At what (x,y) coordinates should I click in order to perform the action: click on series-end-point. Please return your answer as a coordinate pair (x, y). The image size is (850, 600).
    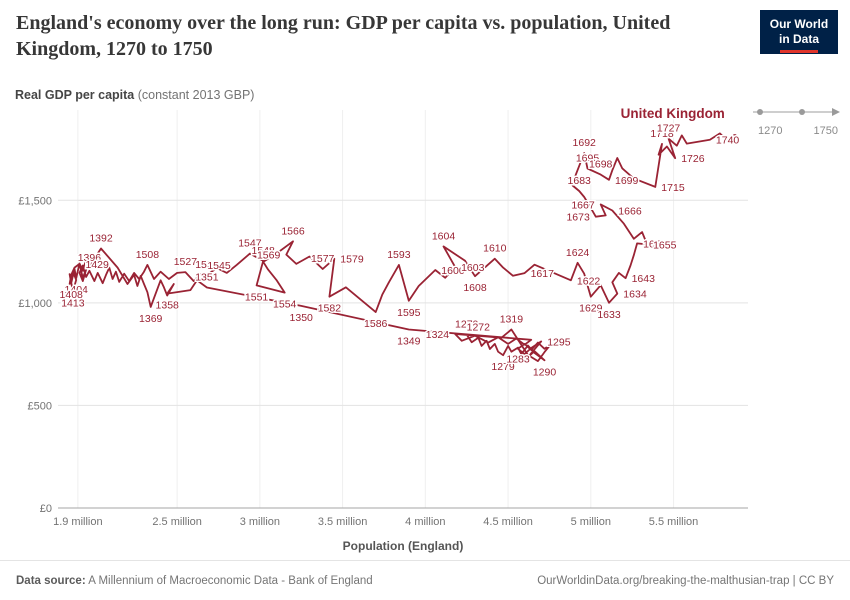
    Looking at the image, I should click on (735, 137).